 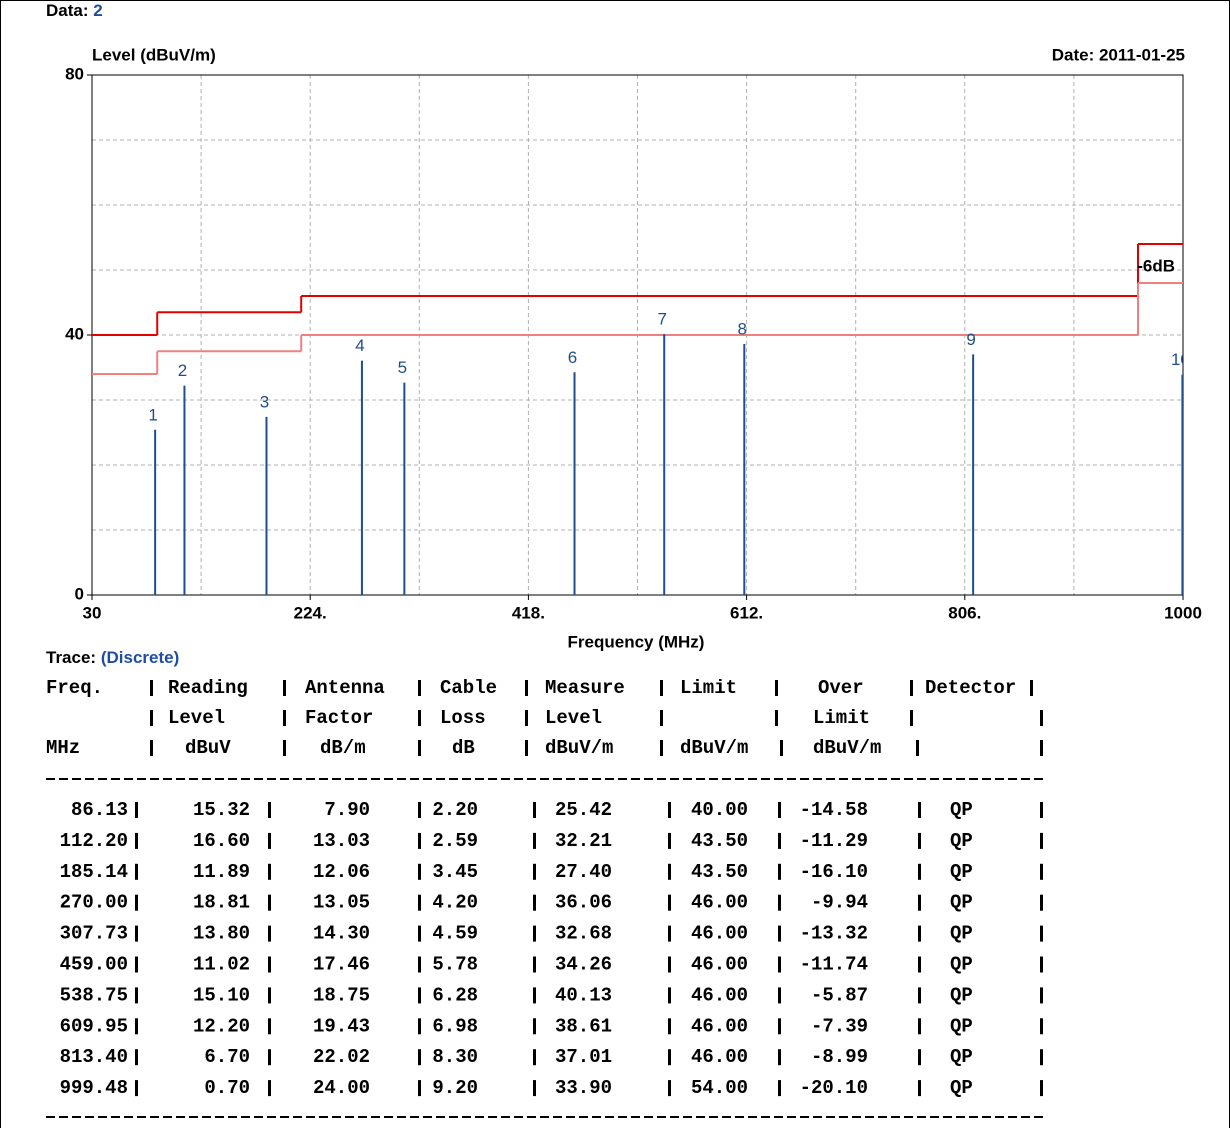 What do you see at coordinates (455, 1057) in the screenshot?
I see `table-cell: 8.30` at bounding box center [455, 1057].